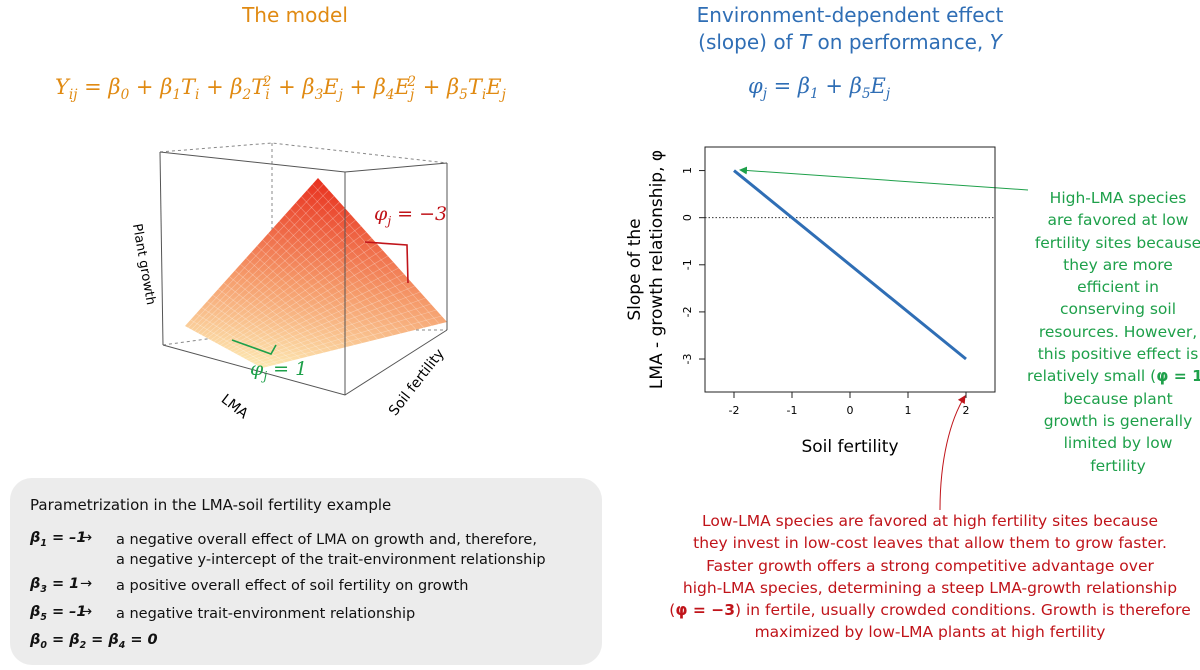 The width and height of the screenshot is (1200, 670). I want to click on box-front, so click(303, 273).